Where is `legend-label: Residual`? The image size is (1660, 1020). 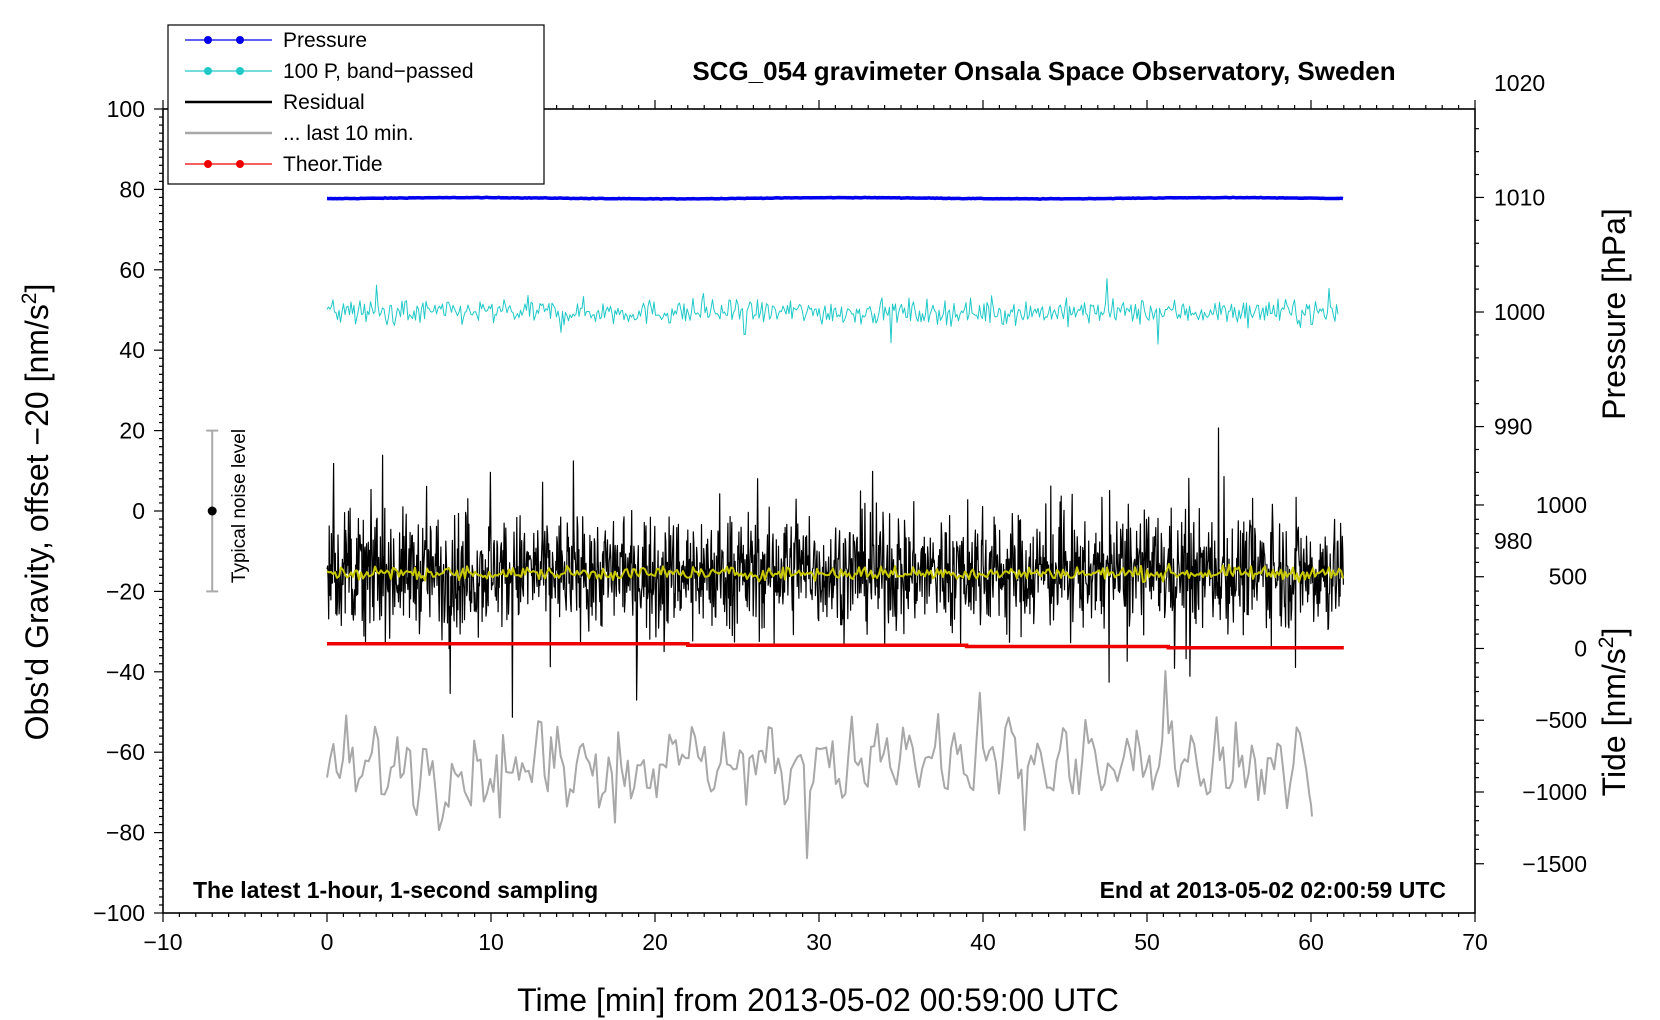
legend-label: Residual is located at coordinates (324, 102).